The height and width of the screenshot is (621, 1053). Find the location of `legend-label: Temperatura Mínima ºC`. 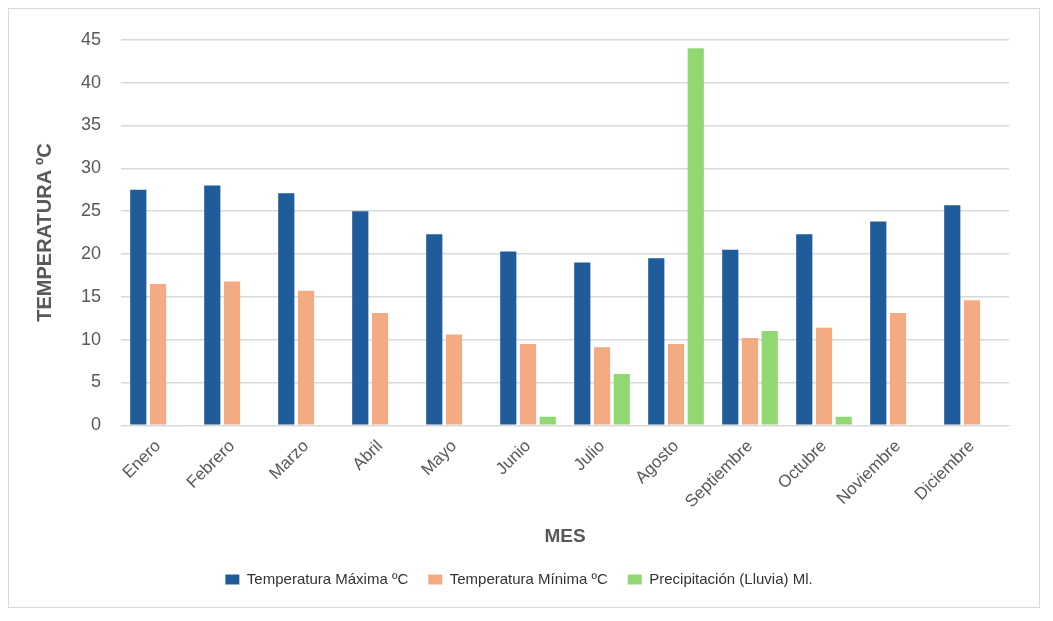

legend-label: Temperatura Mínima ºC is located at coordinates (528, 578).